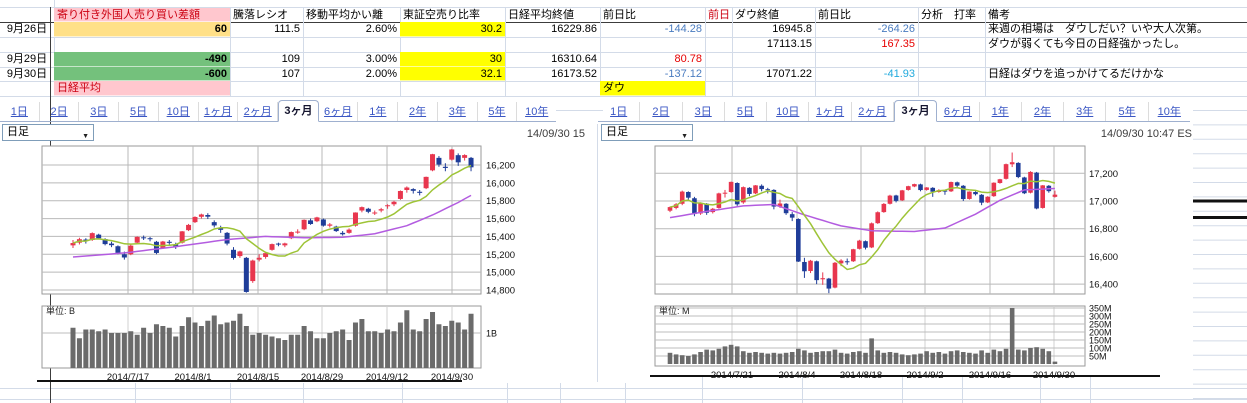 The image size is (1247, 403). I want to click on dow-tab-3年: 3年, so click(1085, 111).